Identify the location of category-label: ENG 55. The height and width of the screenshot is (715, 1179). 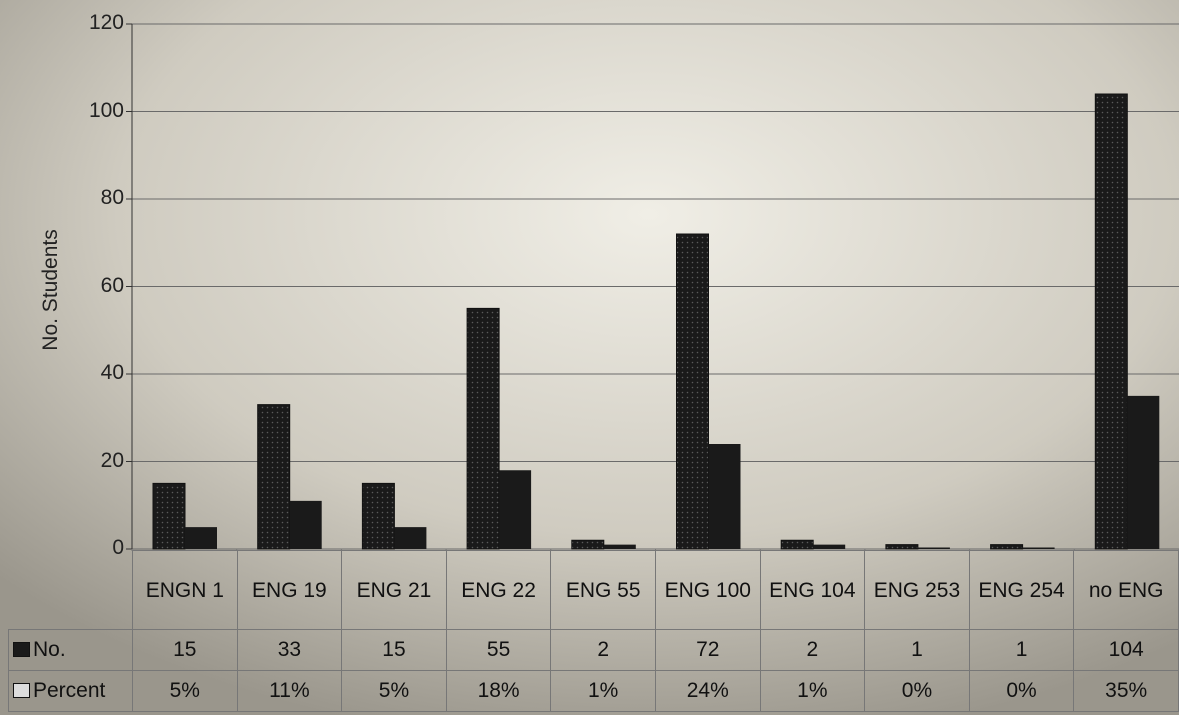
(603, 590).